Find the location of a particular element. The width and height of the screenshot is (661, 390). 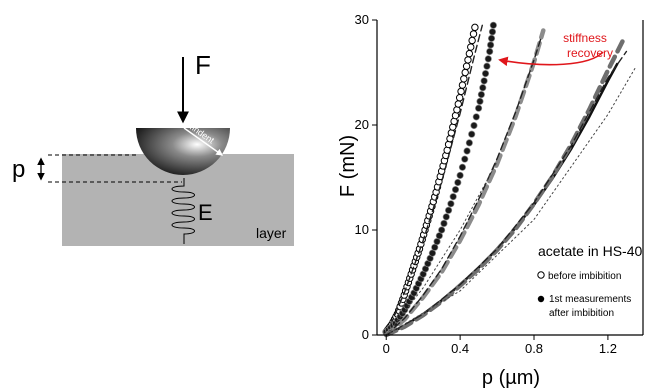

legend-background is located at coordinates (585, 278).